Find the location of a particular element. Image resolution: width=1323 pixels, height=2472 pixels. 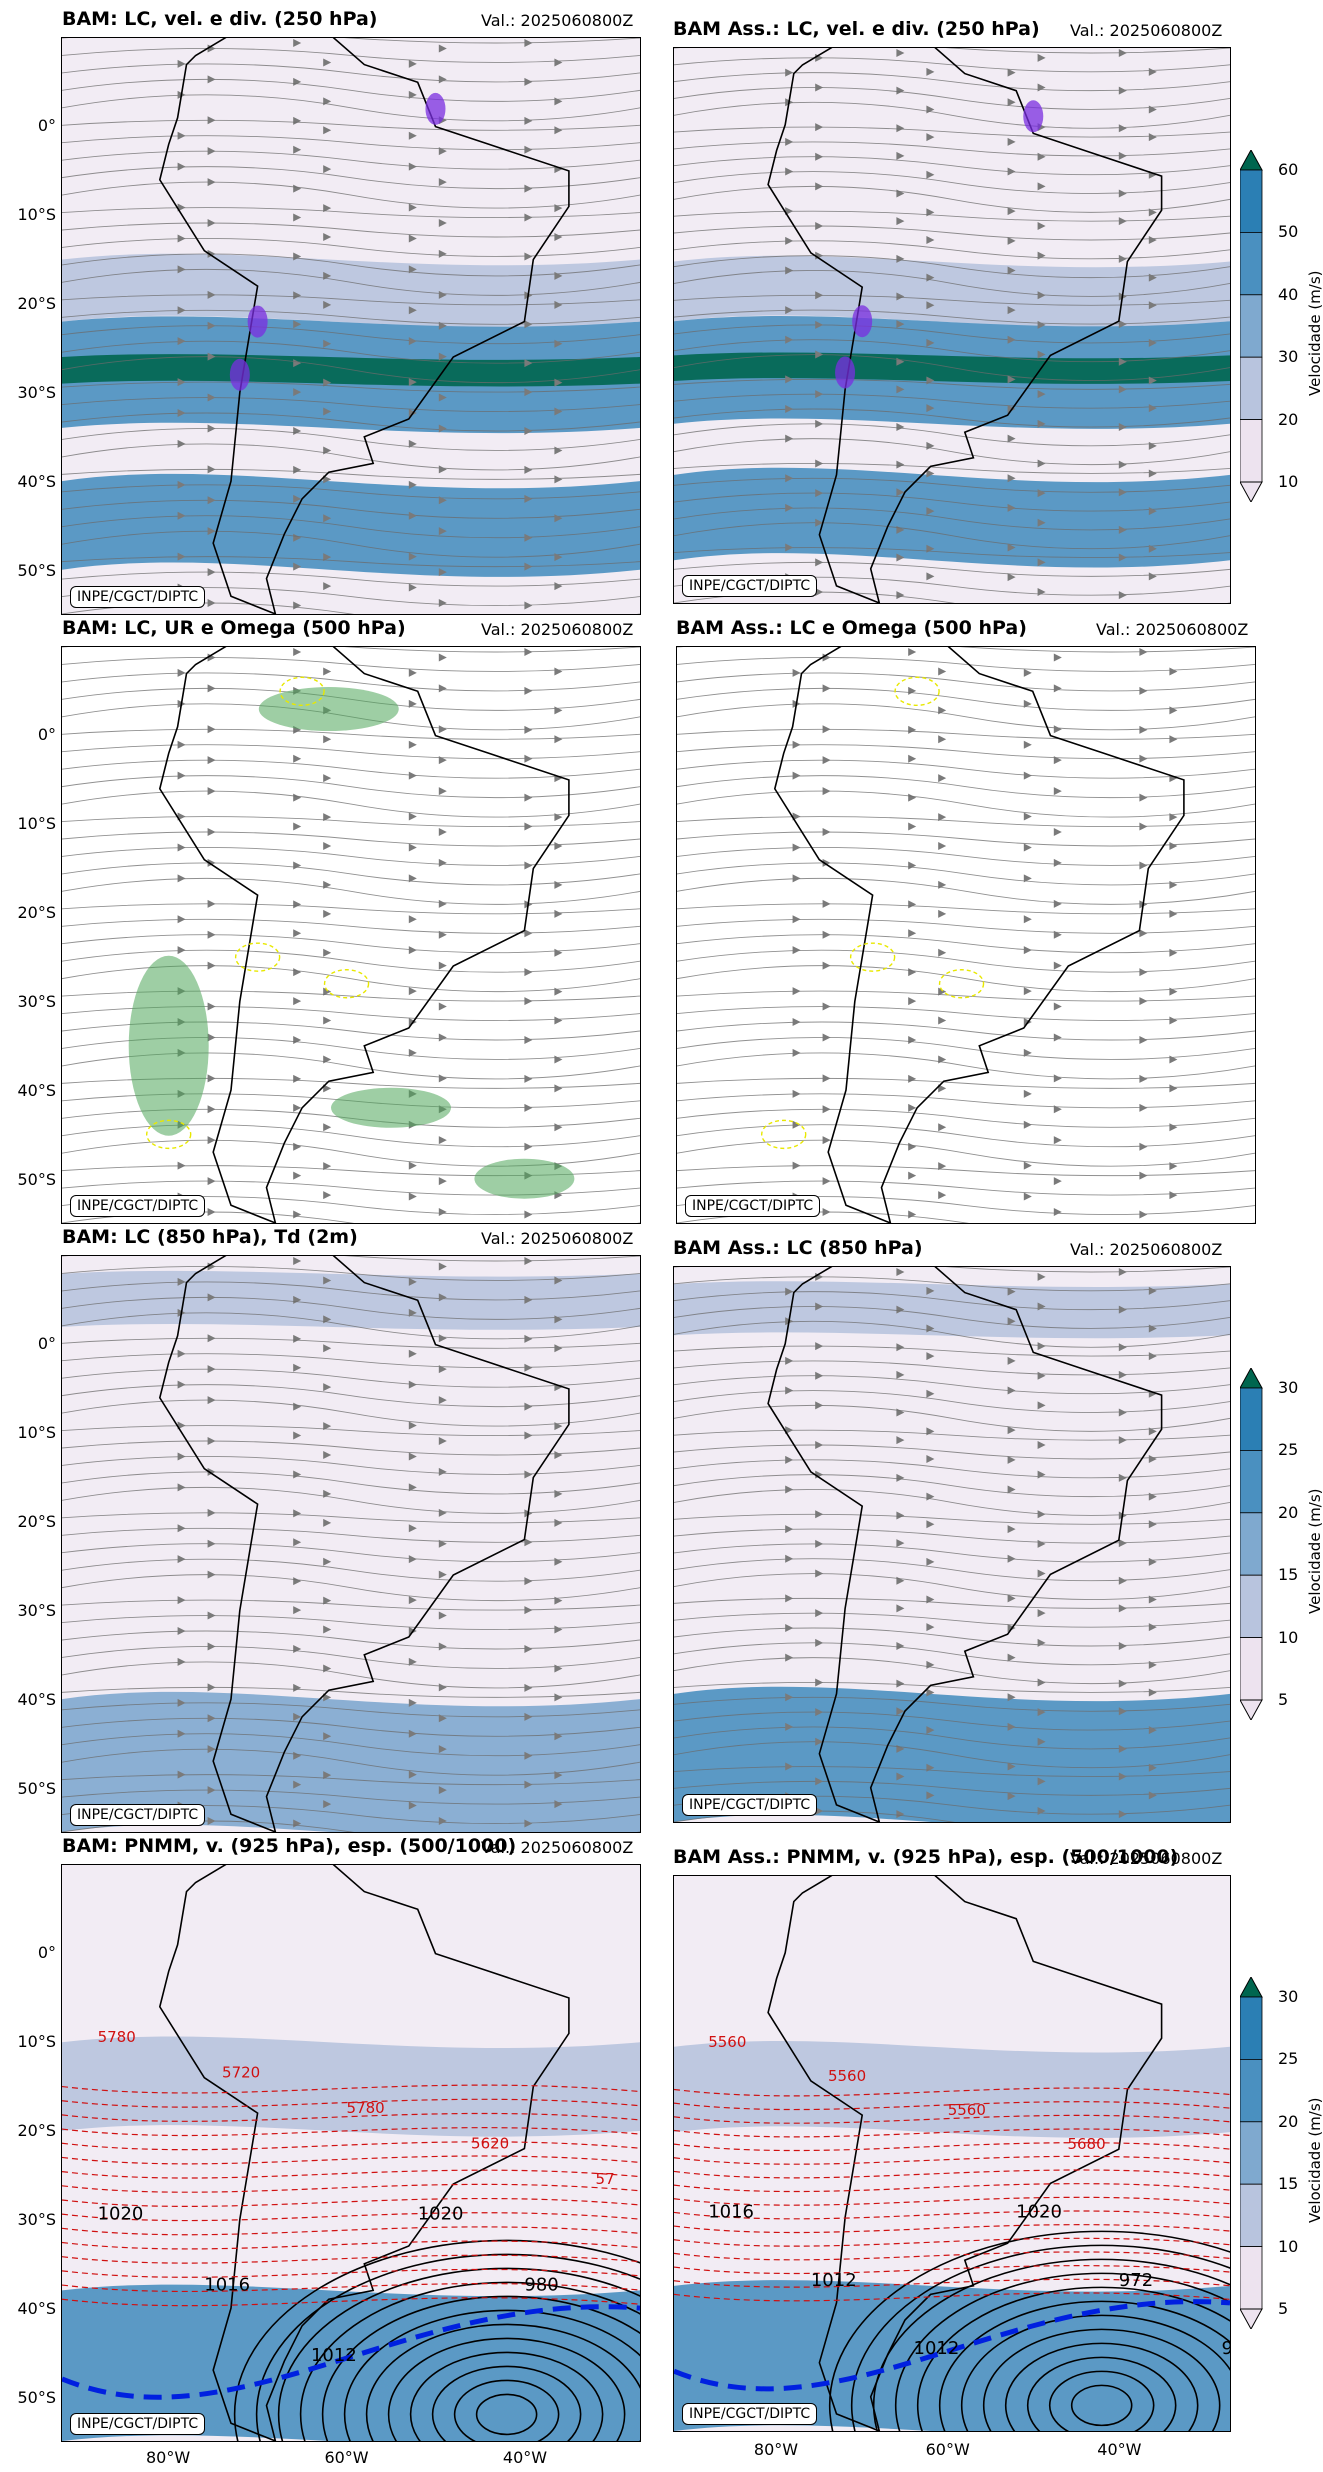

isobar-label: 1020 is located at coordinates (441, 2213).